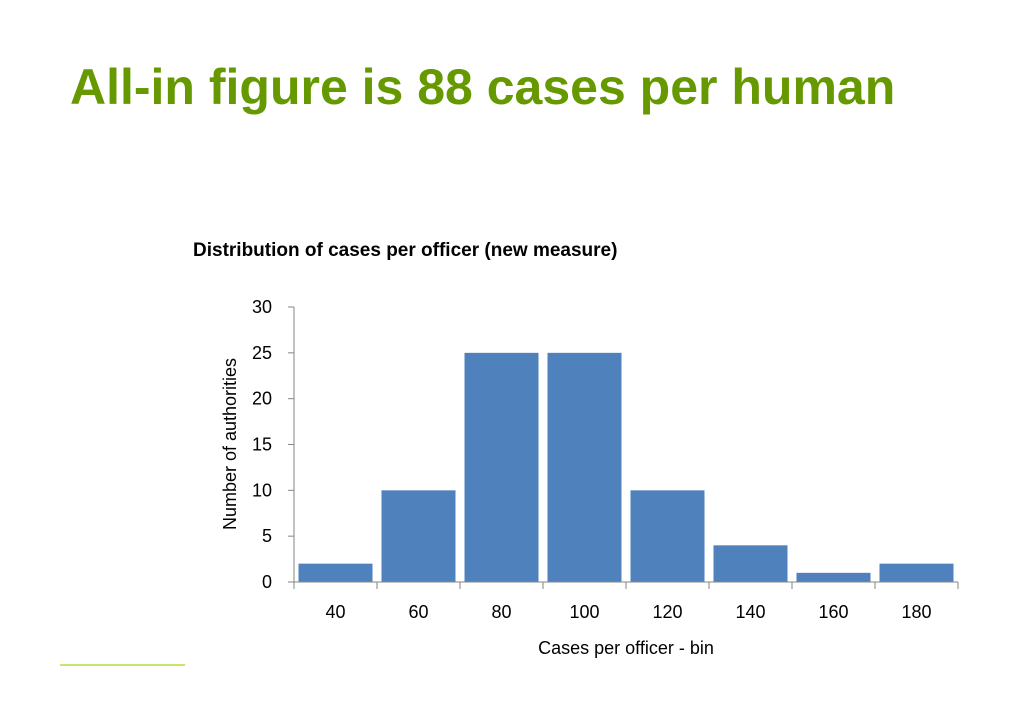 The image size is (1024, 709). I want to click on x-tick-label-100: 100, so click(584, 612).